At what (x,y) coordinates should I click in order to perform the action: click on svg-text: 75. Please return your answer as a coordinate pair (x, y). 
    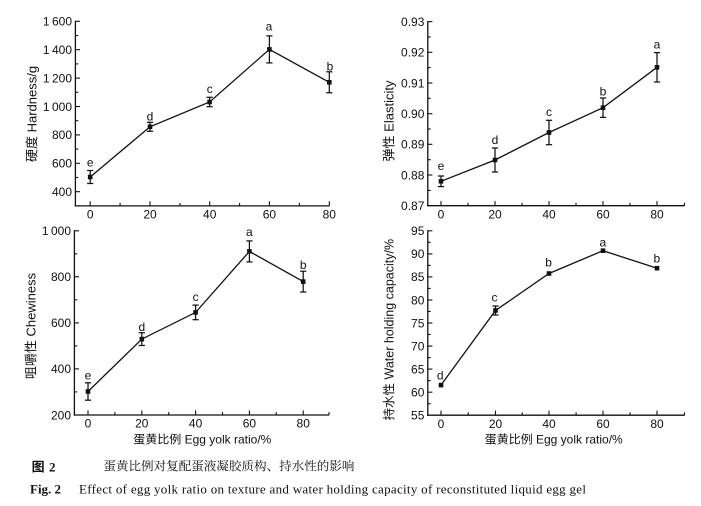
    Looking at the image, I should click on (418, 323).